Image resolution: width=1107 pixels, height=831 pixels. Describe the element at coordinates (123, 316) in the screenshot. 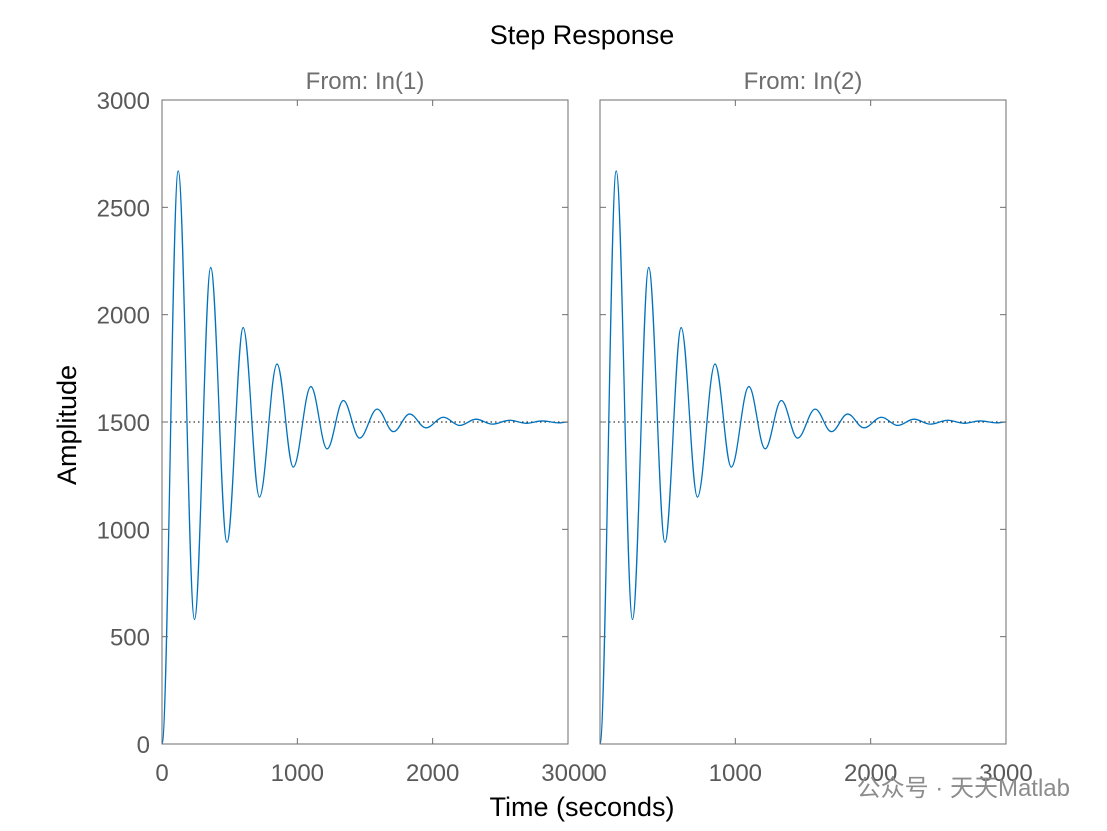

I see `y-tick-label: 2000` at that location.